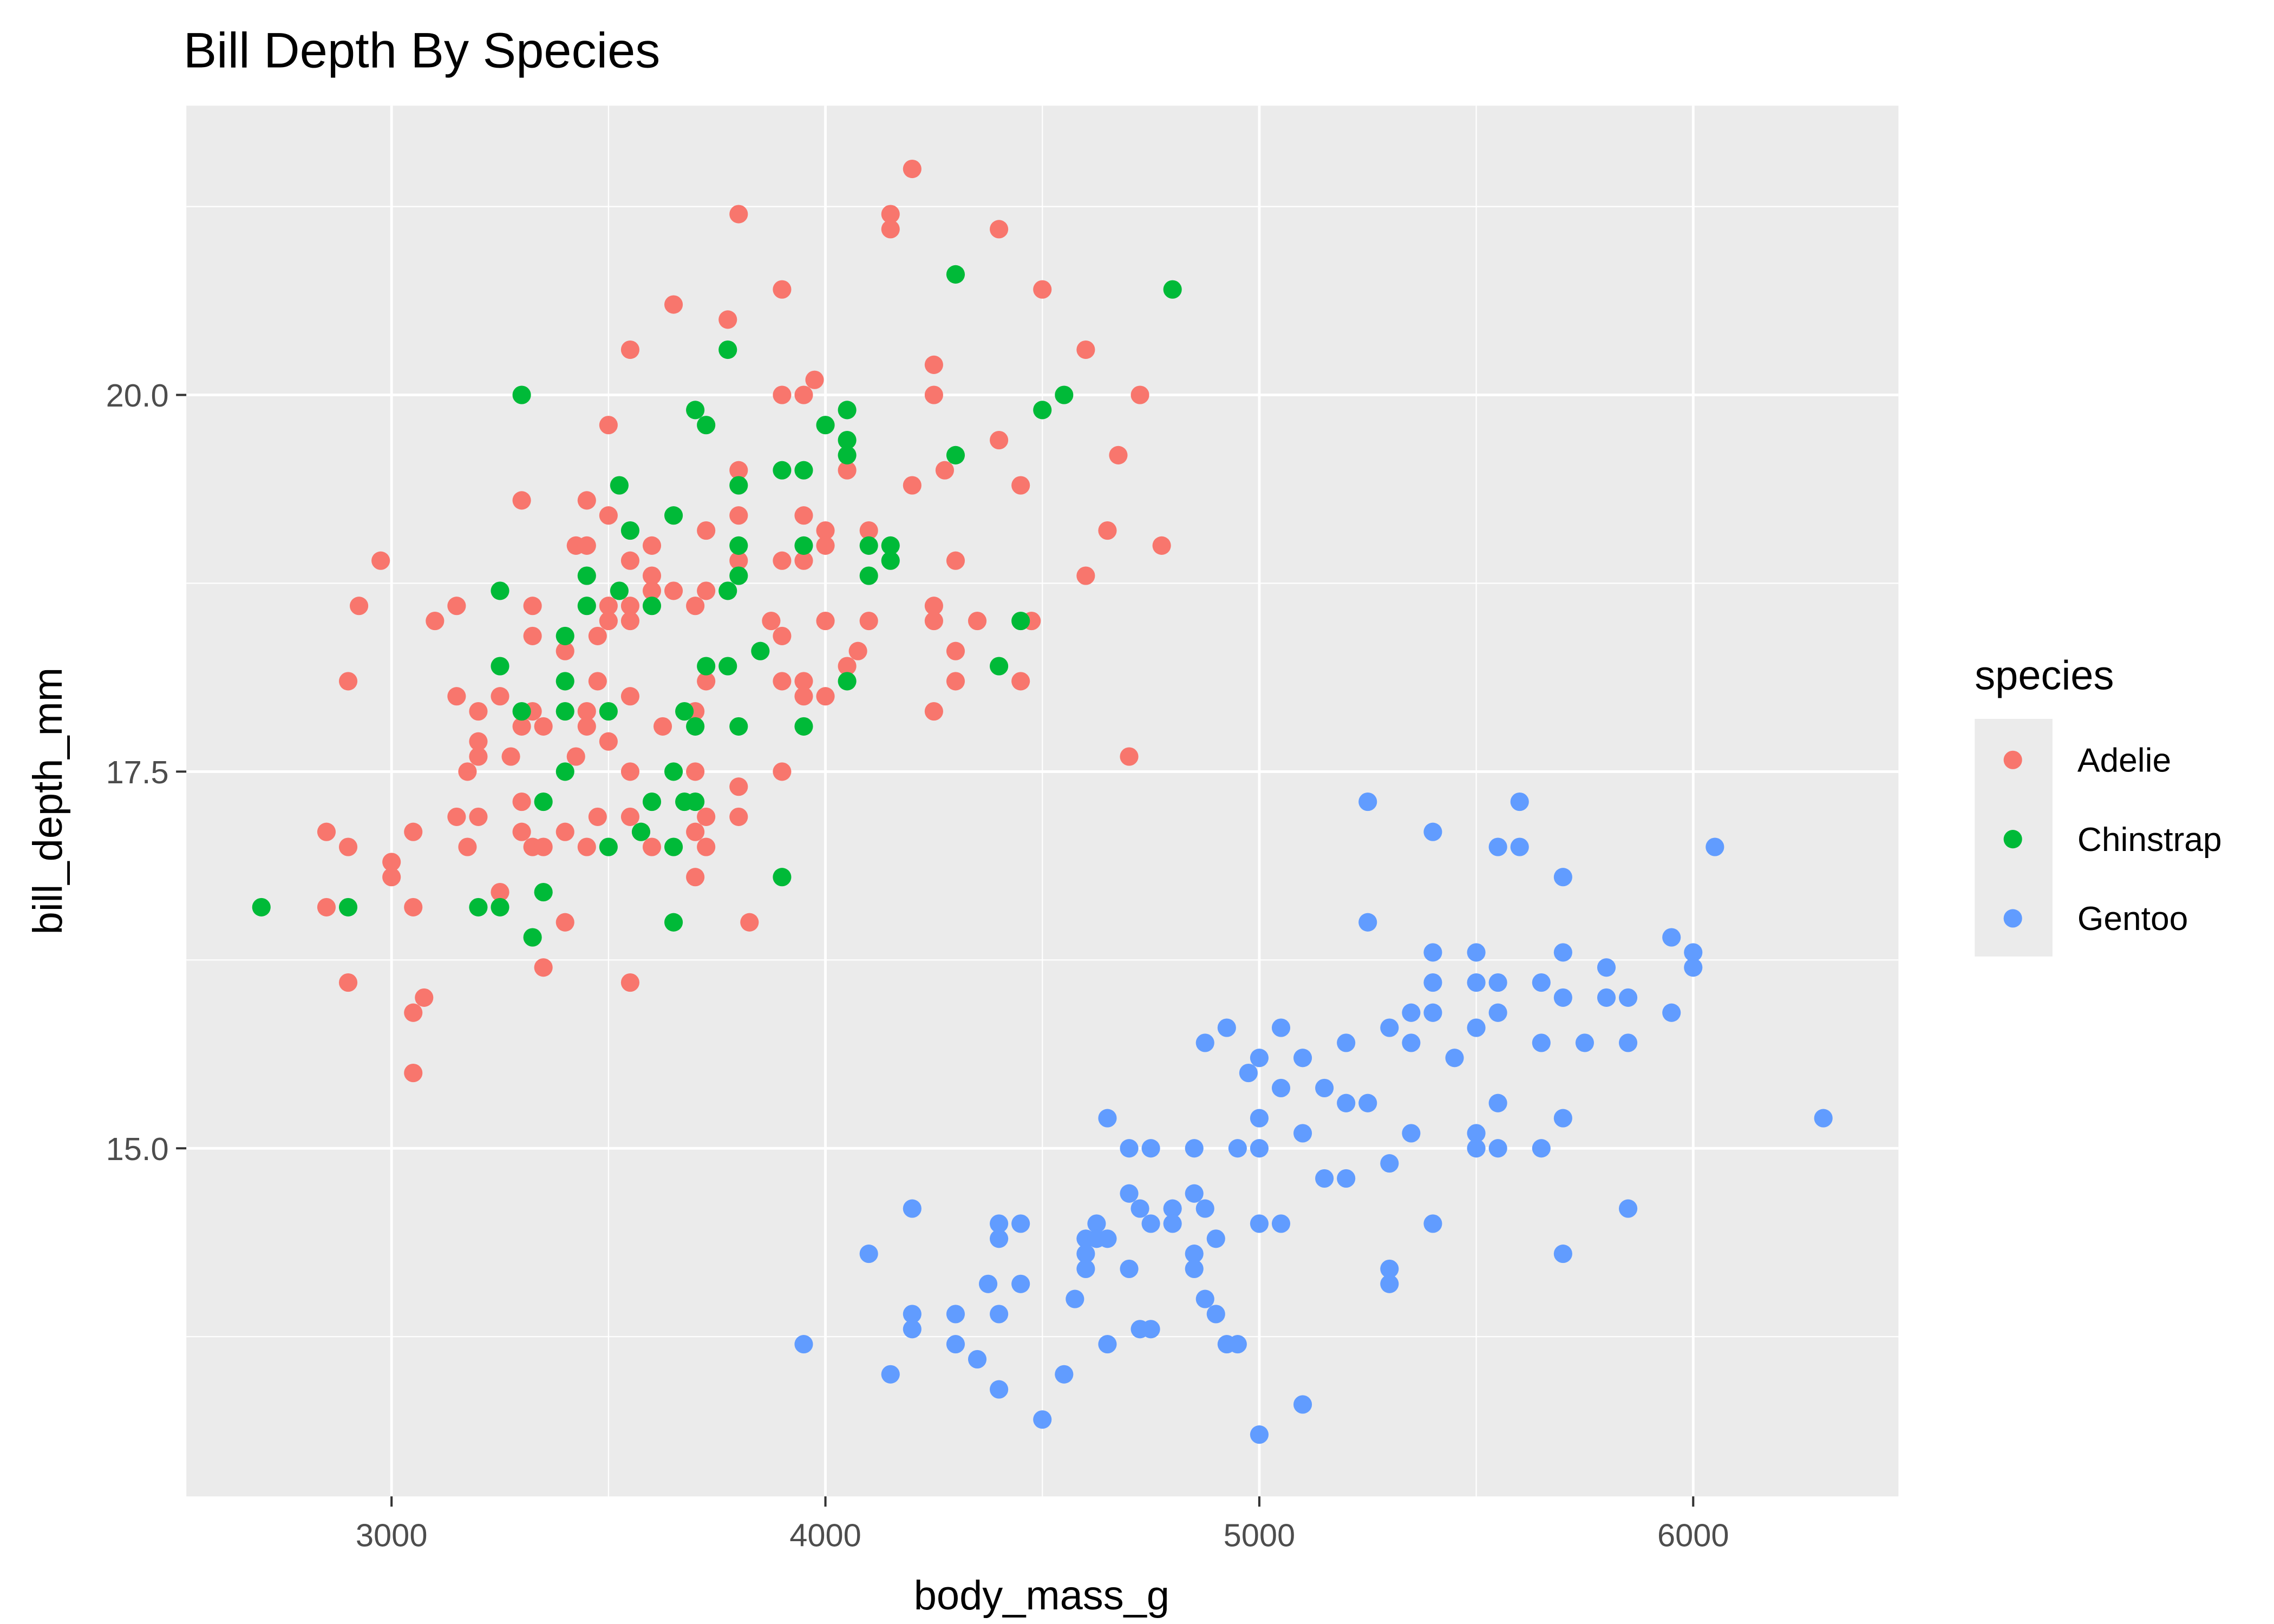 The image size is (2274, 1624). I want to click on y-tick-label: 17.5, so click(138, 772).